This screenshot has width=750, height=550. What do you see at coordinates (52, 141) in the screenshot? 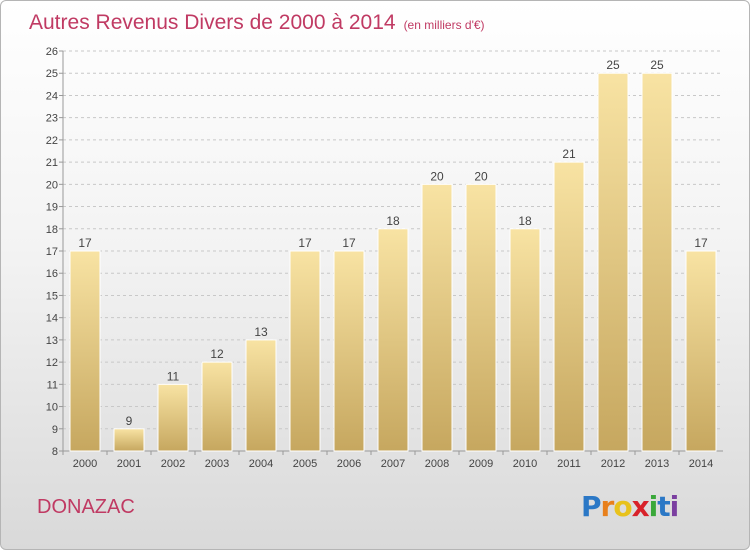
I see `y-tick-label: 22` at bounding box center [52, 141].